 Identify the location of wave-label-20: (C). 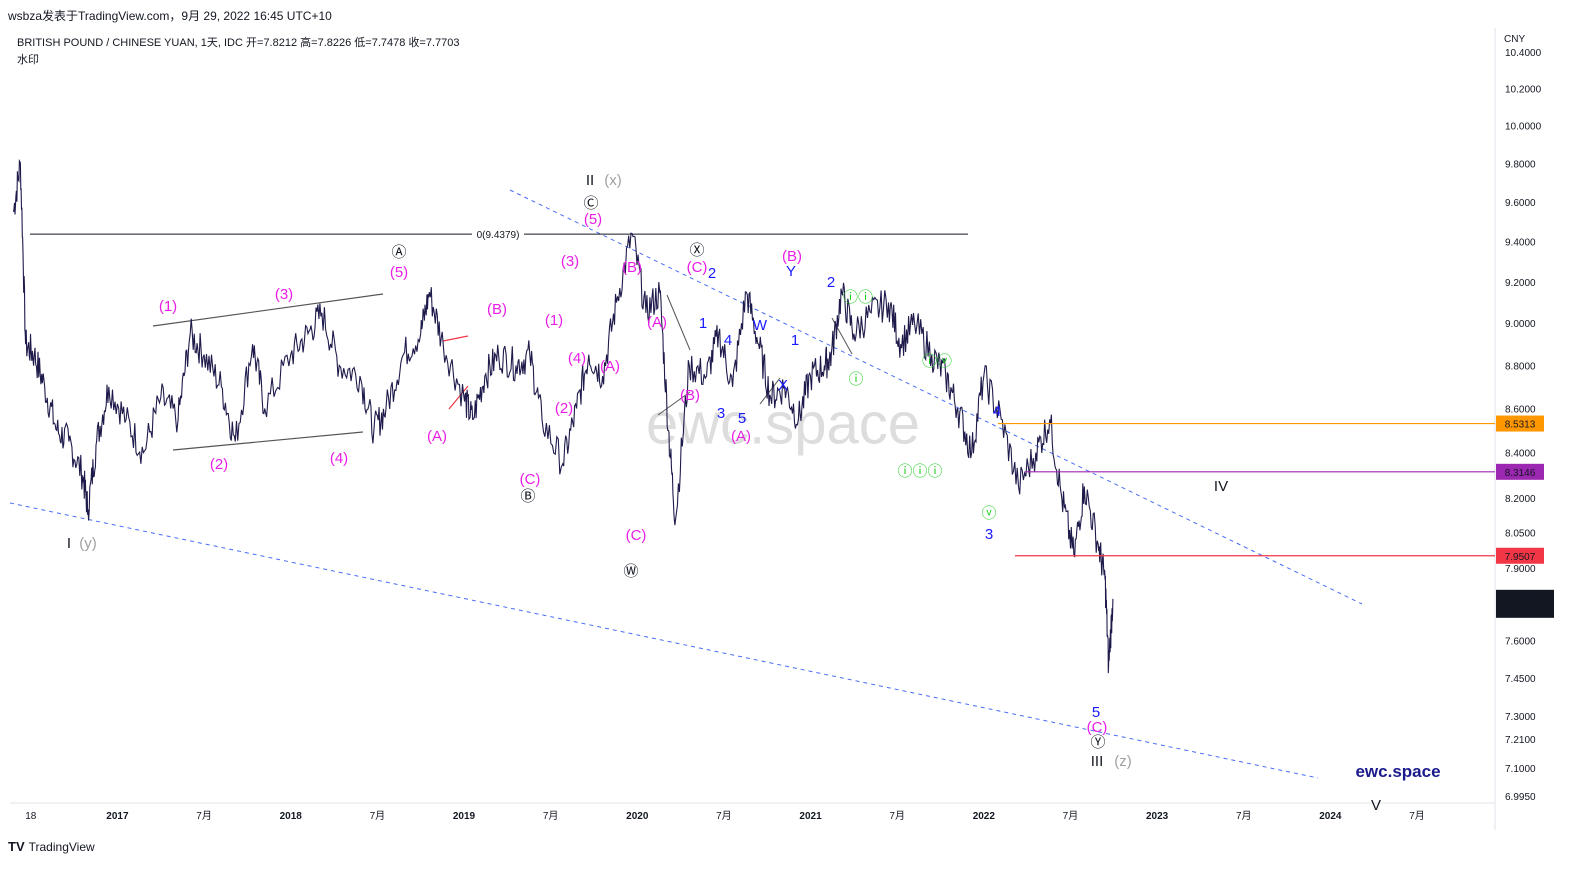
(636, 535).